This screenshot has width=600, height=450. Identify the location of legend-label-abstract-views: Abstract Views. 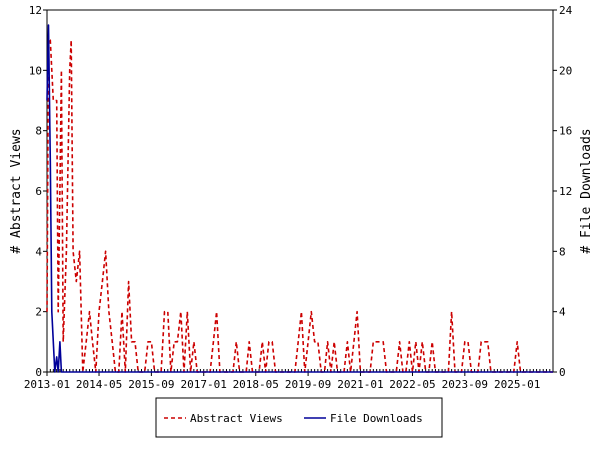
(236, 418).